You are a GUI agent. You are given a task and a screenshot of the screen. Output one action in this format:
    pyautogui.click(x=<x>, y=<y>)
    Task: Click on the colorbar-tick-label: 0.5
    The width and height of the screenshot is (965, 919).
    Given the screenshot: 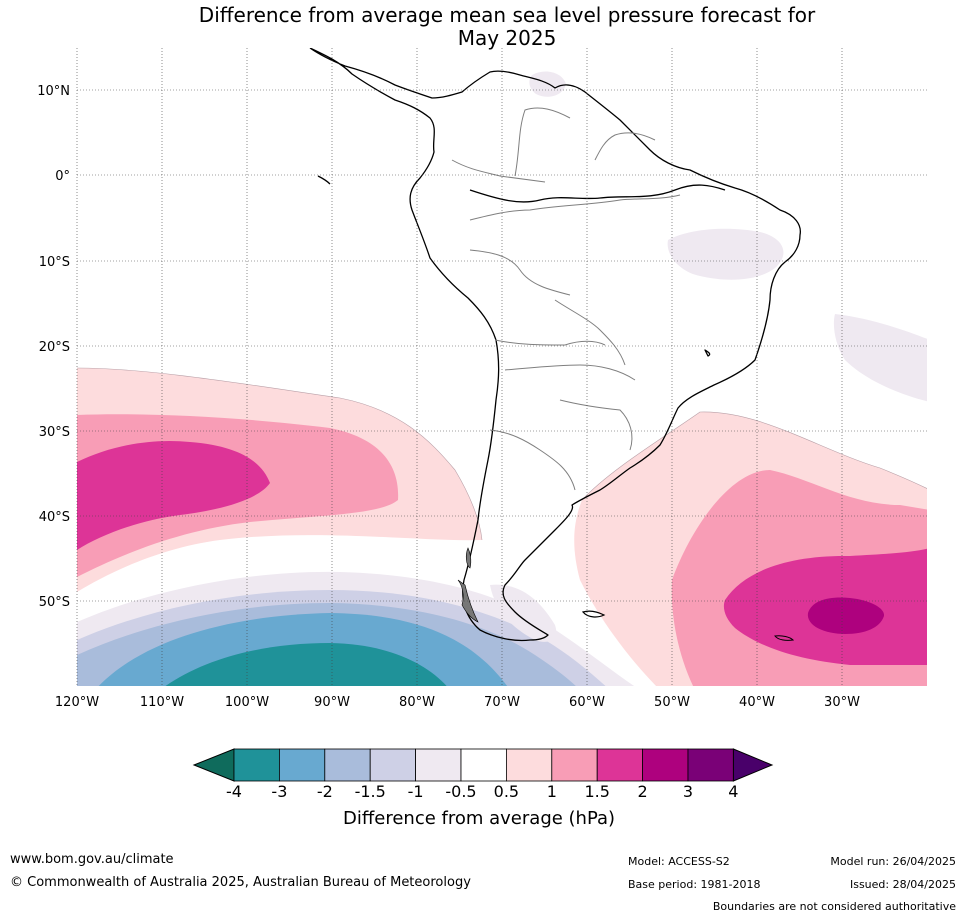 What is the action you would take?
    pyautogui.click(x=506, y=791)
    